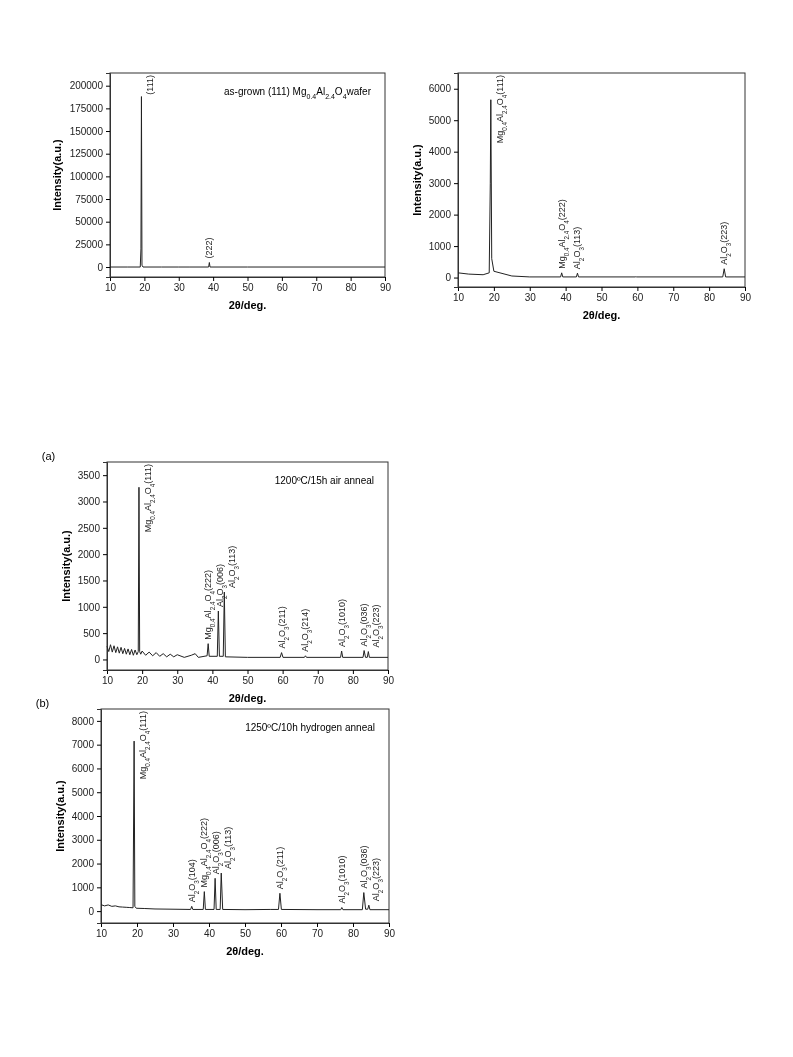 This screenshot has height=1057, width=793. I want to click on y-tick-label: 25000, so click(89, 245).